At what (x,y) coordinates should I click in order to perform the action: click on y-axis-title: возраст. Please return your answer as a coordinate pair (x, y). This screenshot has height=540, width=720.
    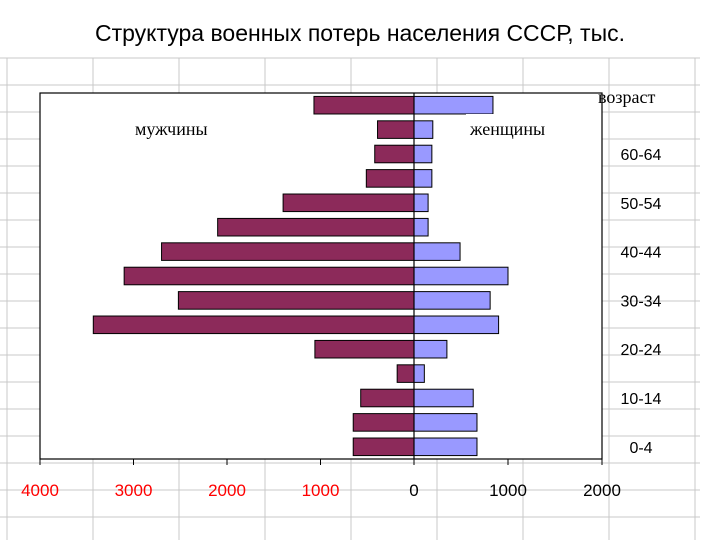
    Looking at the image, I should click on (626, 97).